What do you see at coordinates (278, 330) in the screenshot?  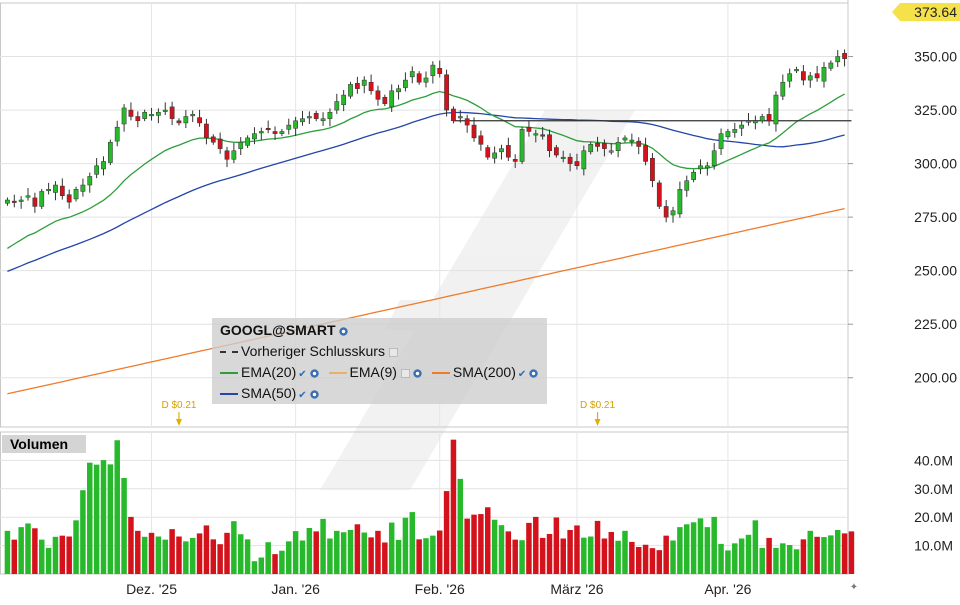 I see `legend-title: GOOGL@SMART` at bounding box center [278, 330].